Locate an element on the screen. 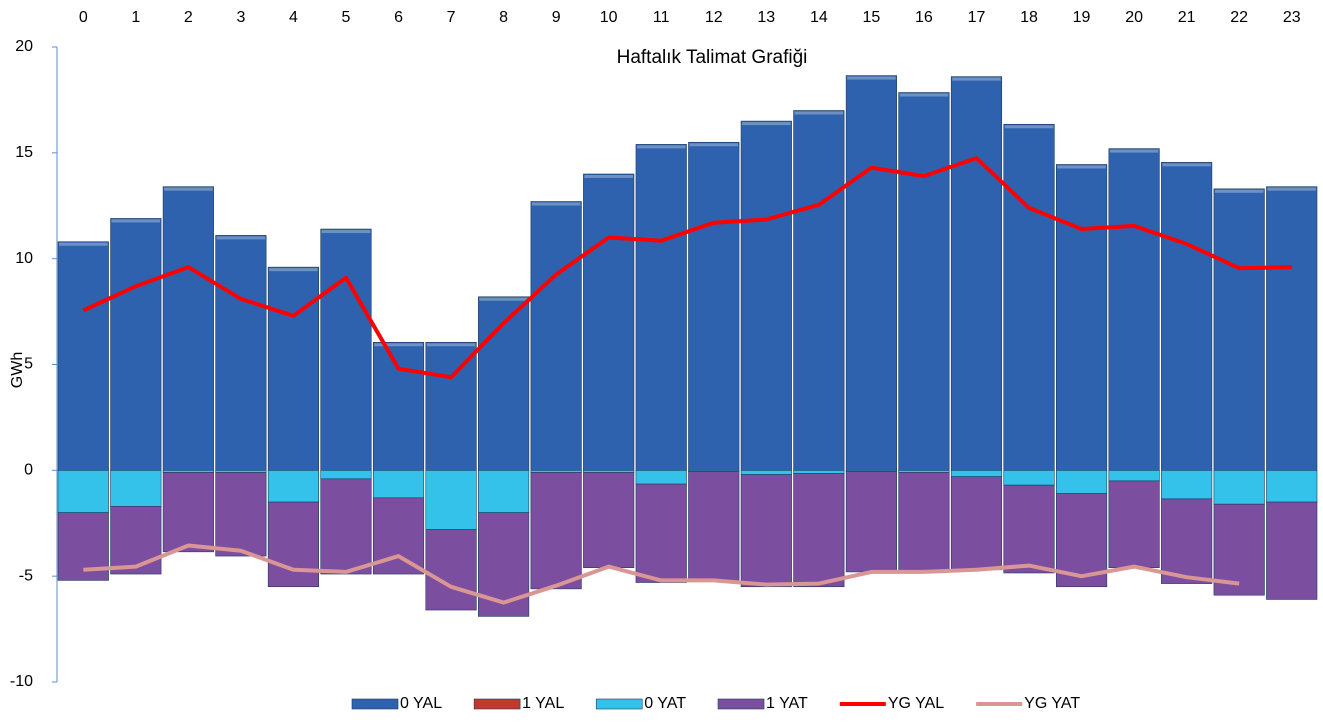 Image resolution: width=1323 pixels, height=724 pixels. x-tick-label: 6 is located at coordinates (398, 17).